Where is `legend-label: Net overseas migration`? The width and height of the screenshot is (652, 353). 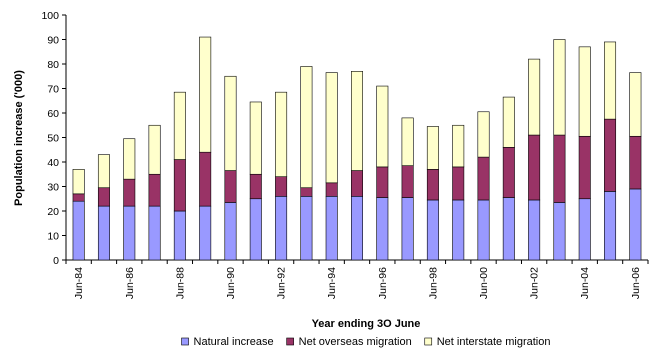 legend-label: Net overseas migration is located at coordinates (355, 342).